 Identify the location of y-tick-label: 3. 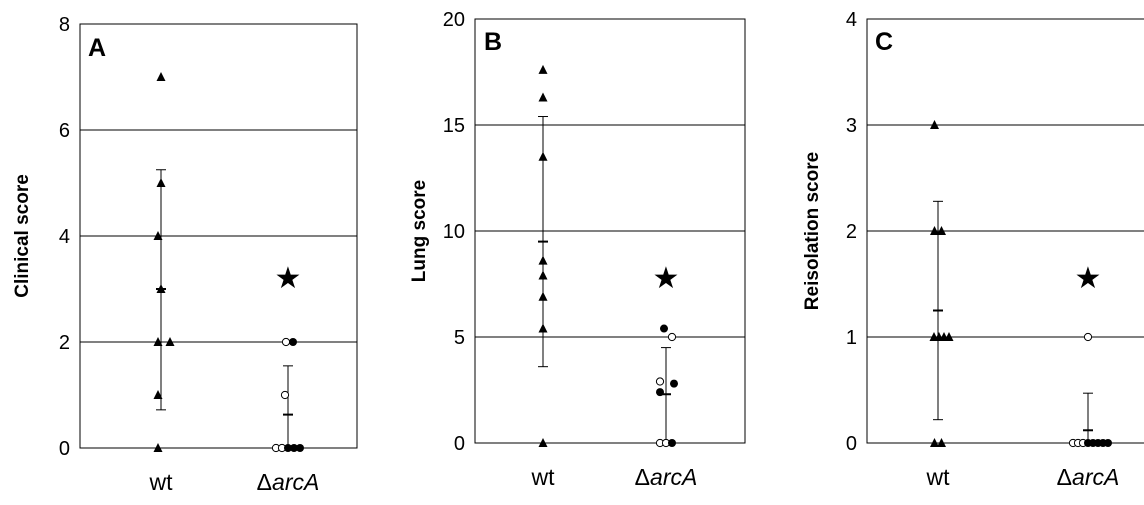
(851, 126).